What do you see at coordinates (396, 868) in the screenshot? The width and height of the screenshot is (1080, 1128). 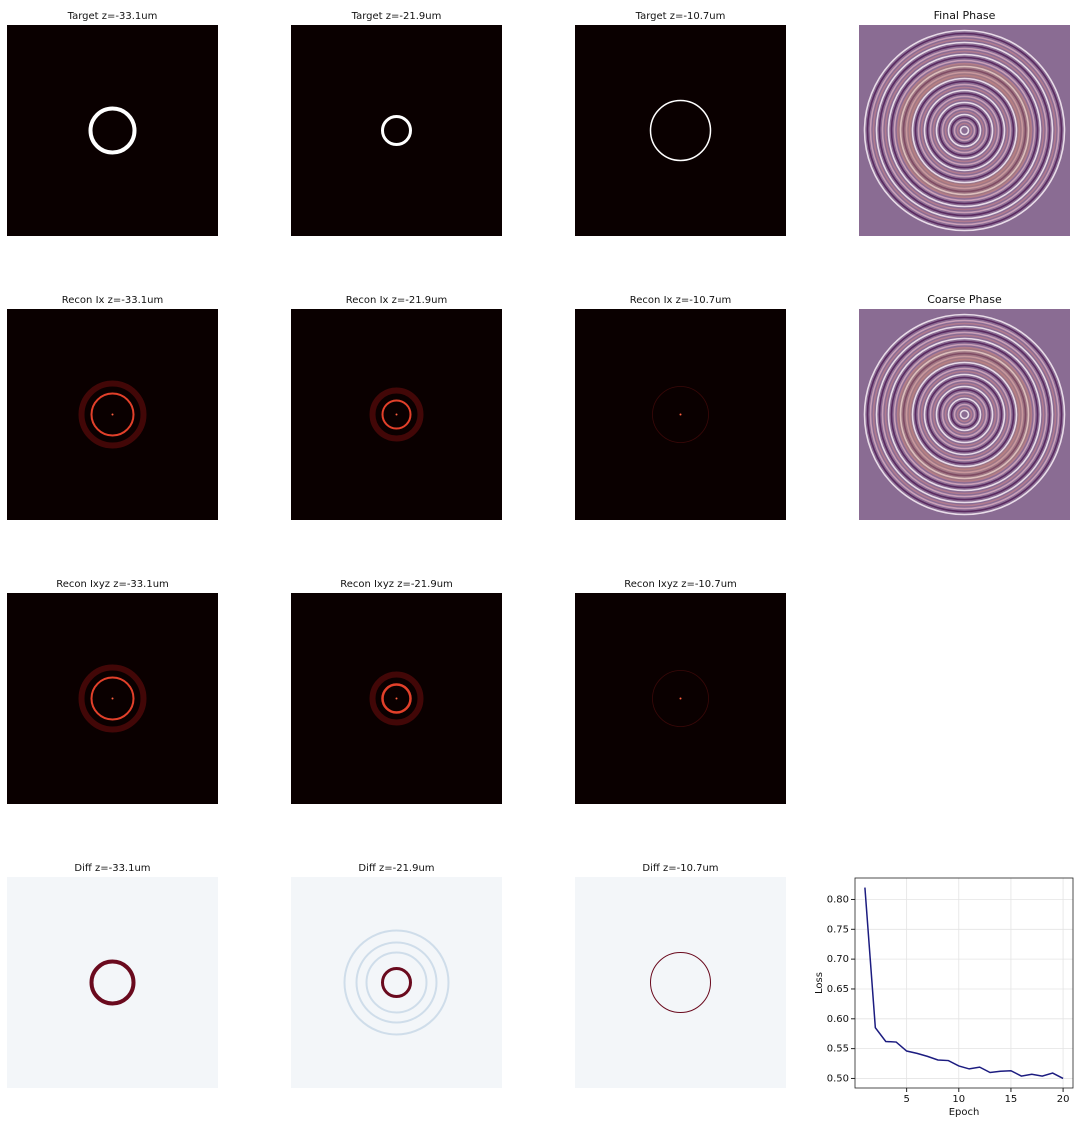 I see `panel-title: Diff z=-21.9um` at bounding box center [396, 868].